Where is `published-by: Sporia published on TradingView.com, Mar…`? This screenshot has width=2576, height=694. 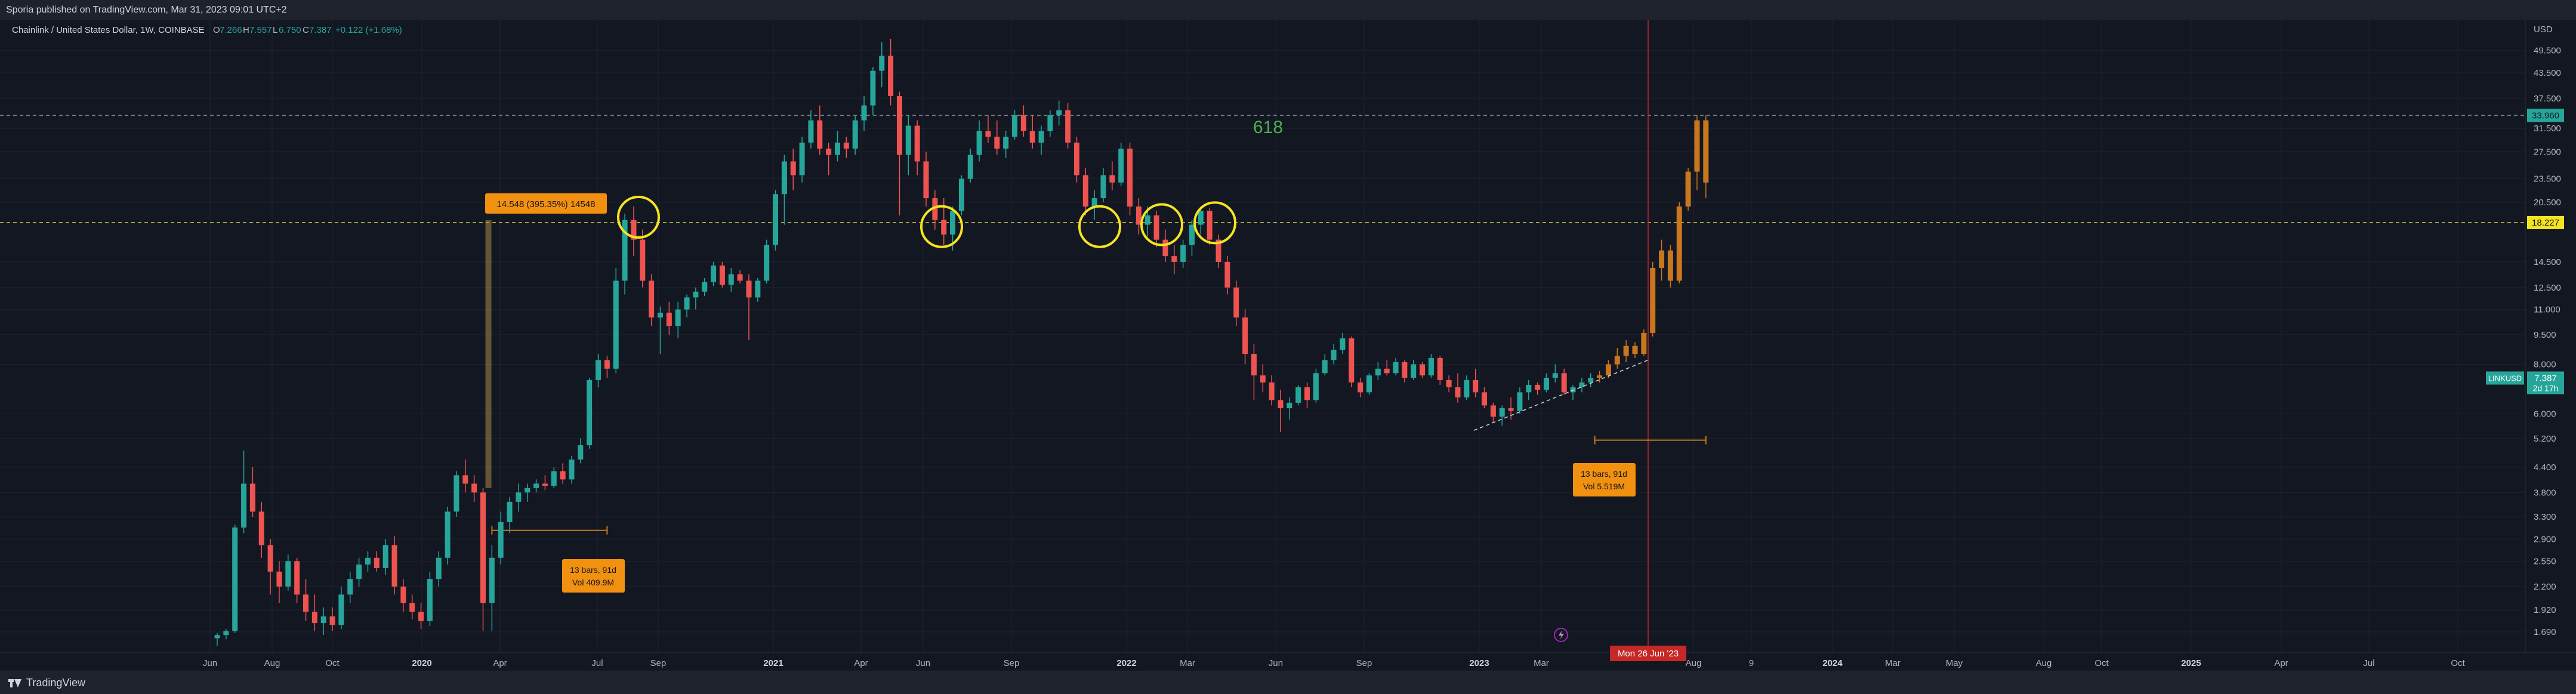
published-by: Sporia published on TradingView.com, Mar… is located at coordinates (146, 10).